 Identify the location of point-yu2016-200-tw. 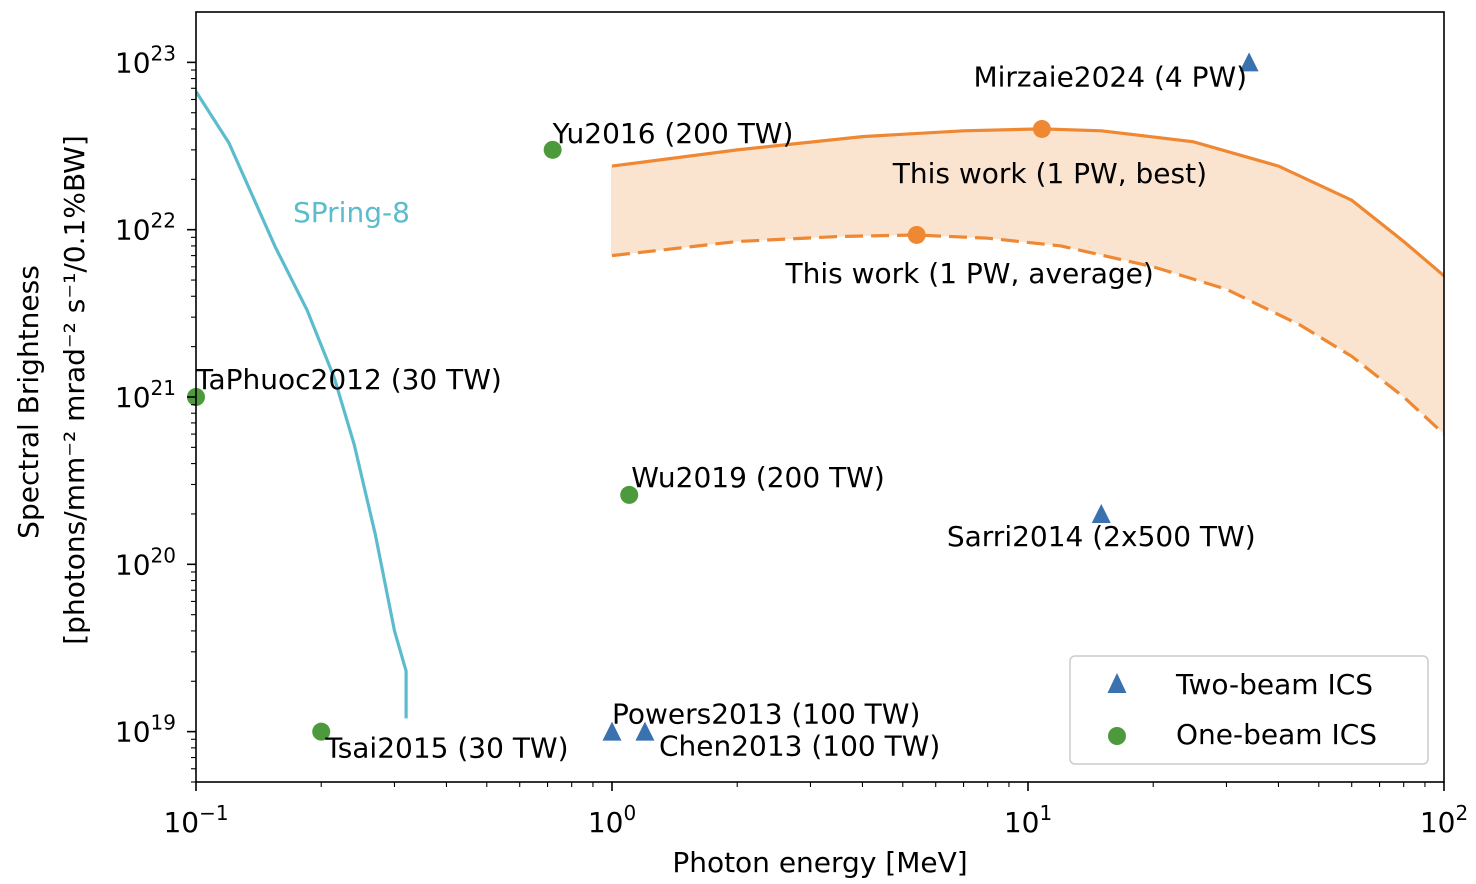
(552, 149).